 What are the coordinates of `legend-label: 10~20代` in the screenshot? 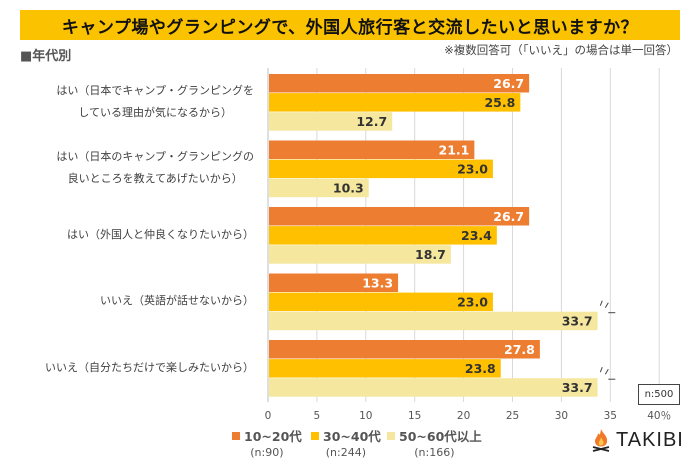 It's located at (273, 436).